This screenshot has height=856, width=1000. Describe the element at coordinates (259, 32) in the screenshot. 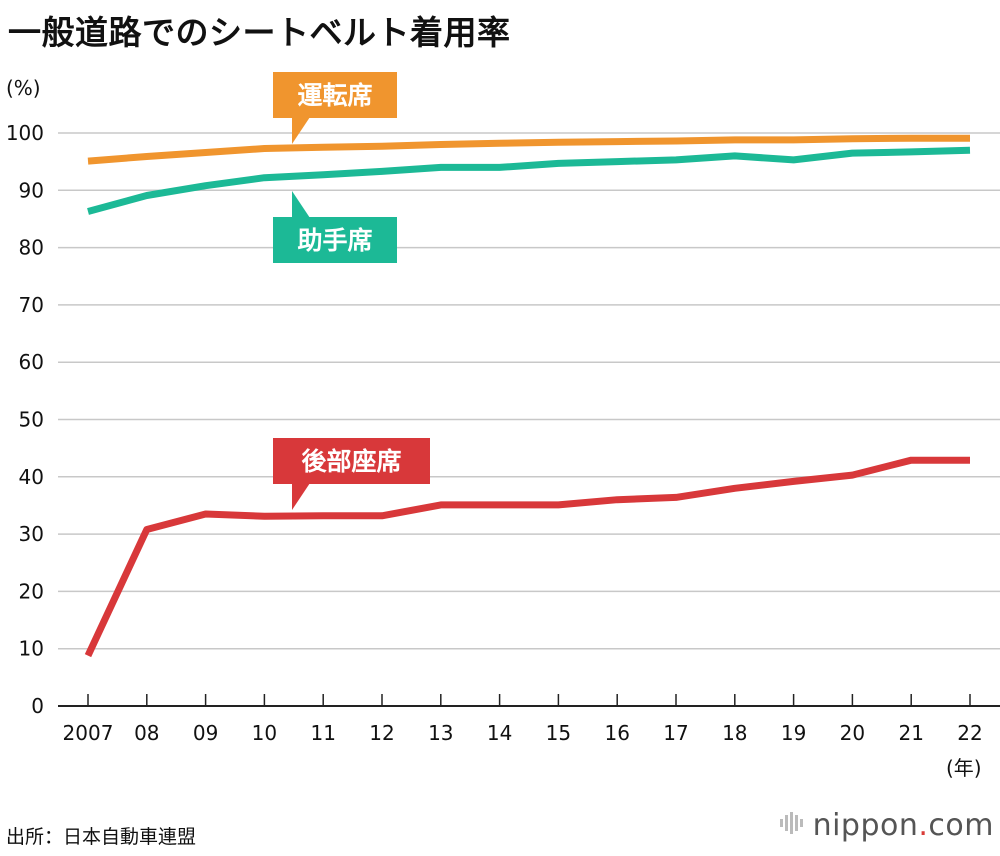

I see `chart-title: 一般道路でのシートベルト着用率` at that location.